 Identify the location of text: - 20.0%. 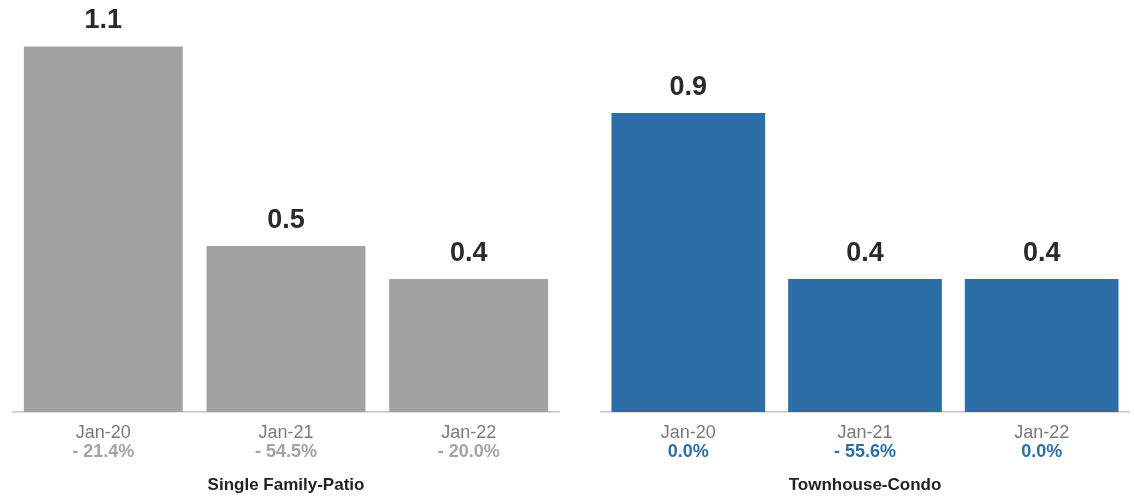
(468, 450).